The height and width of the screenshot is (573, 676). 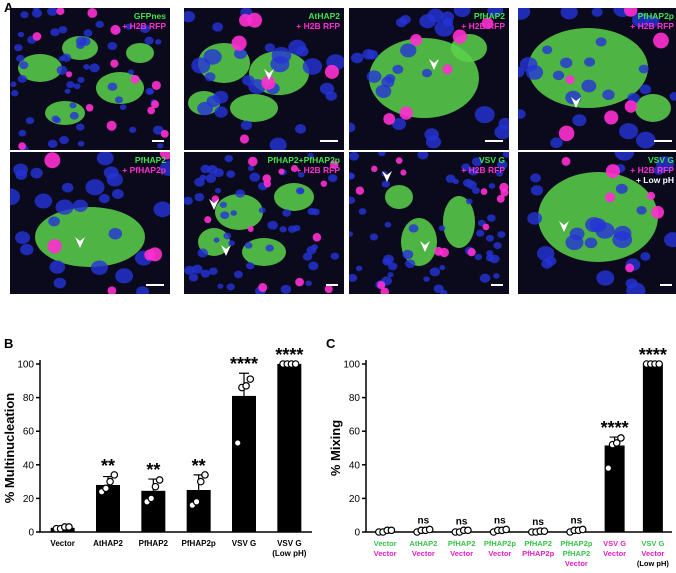 I want to click on y-tick-label: 100, so click(x=351, y=365).